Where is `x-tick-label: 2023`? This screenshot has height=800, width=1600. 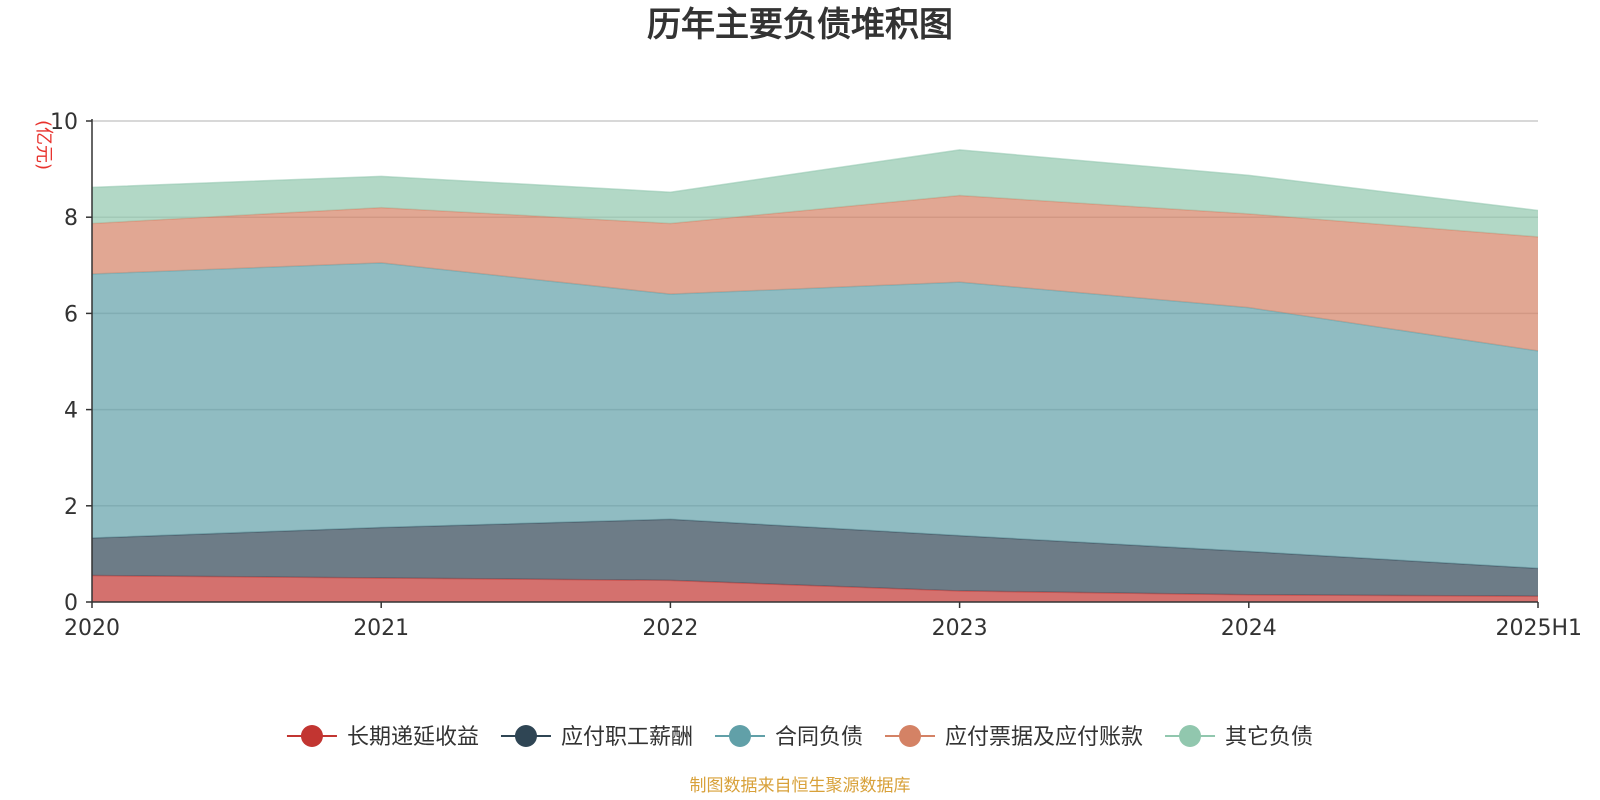
x-tick-label: 2023 is located at coordinates (960, 628).